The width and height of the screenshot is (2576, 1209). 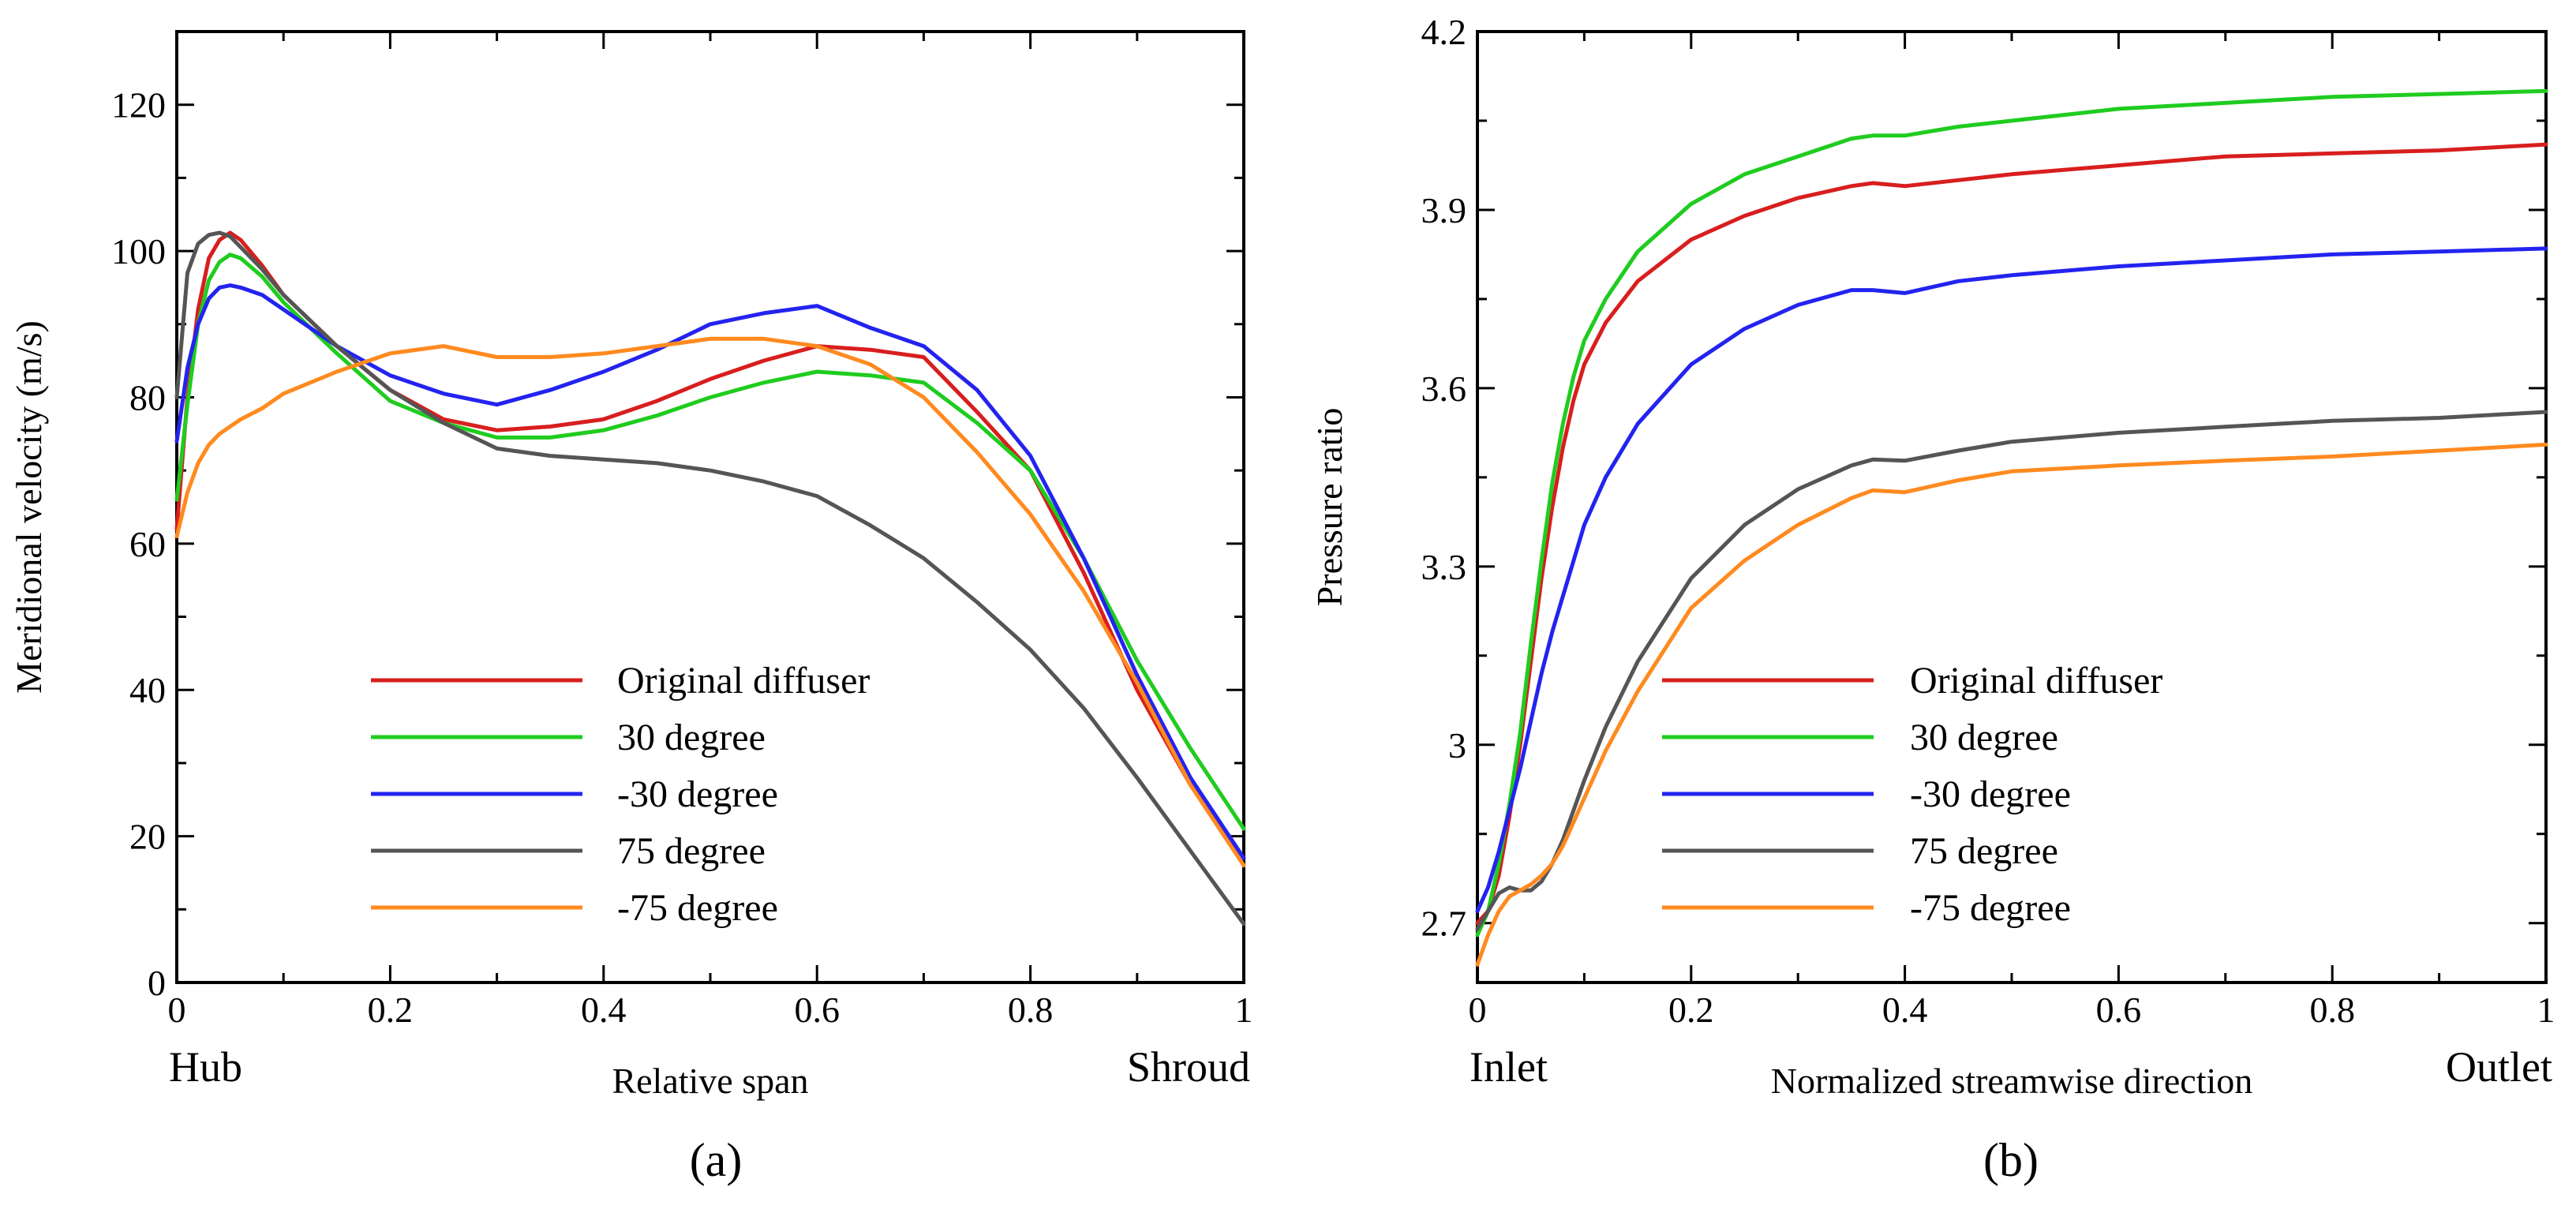 What do you see at coordinates (205, 1067) in the screenshot?
I see `x-start-label: Hub` at bounding box center [205, 1067].